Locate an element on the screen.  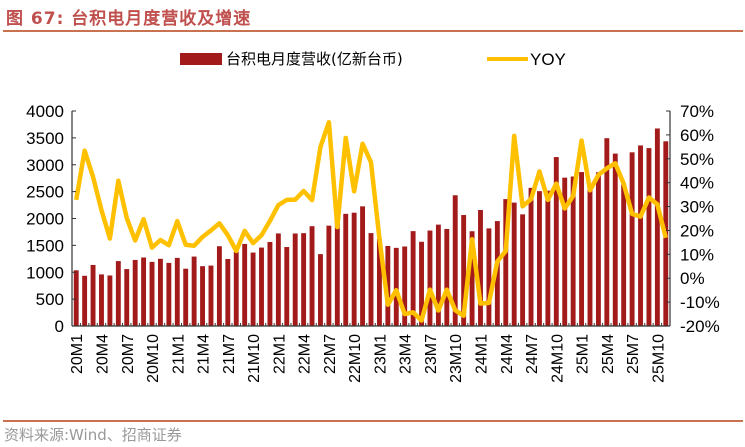
right-axis-tick-label: 40% is located at coordinates (697, 183).